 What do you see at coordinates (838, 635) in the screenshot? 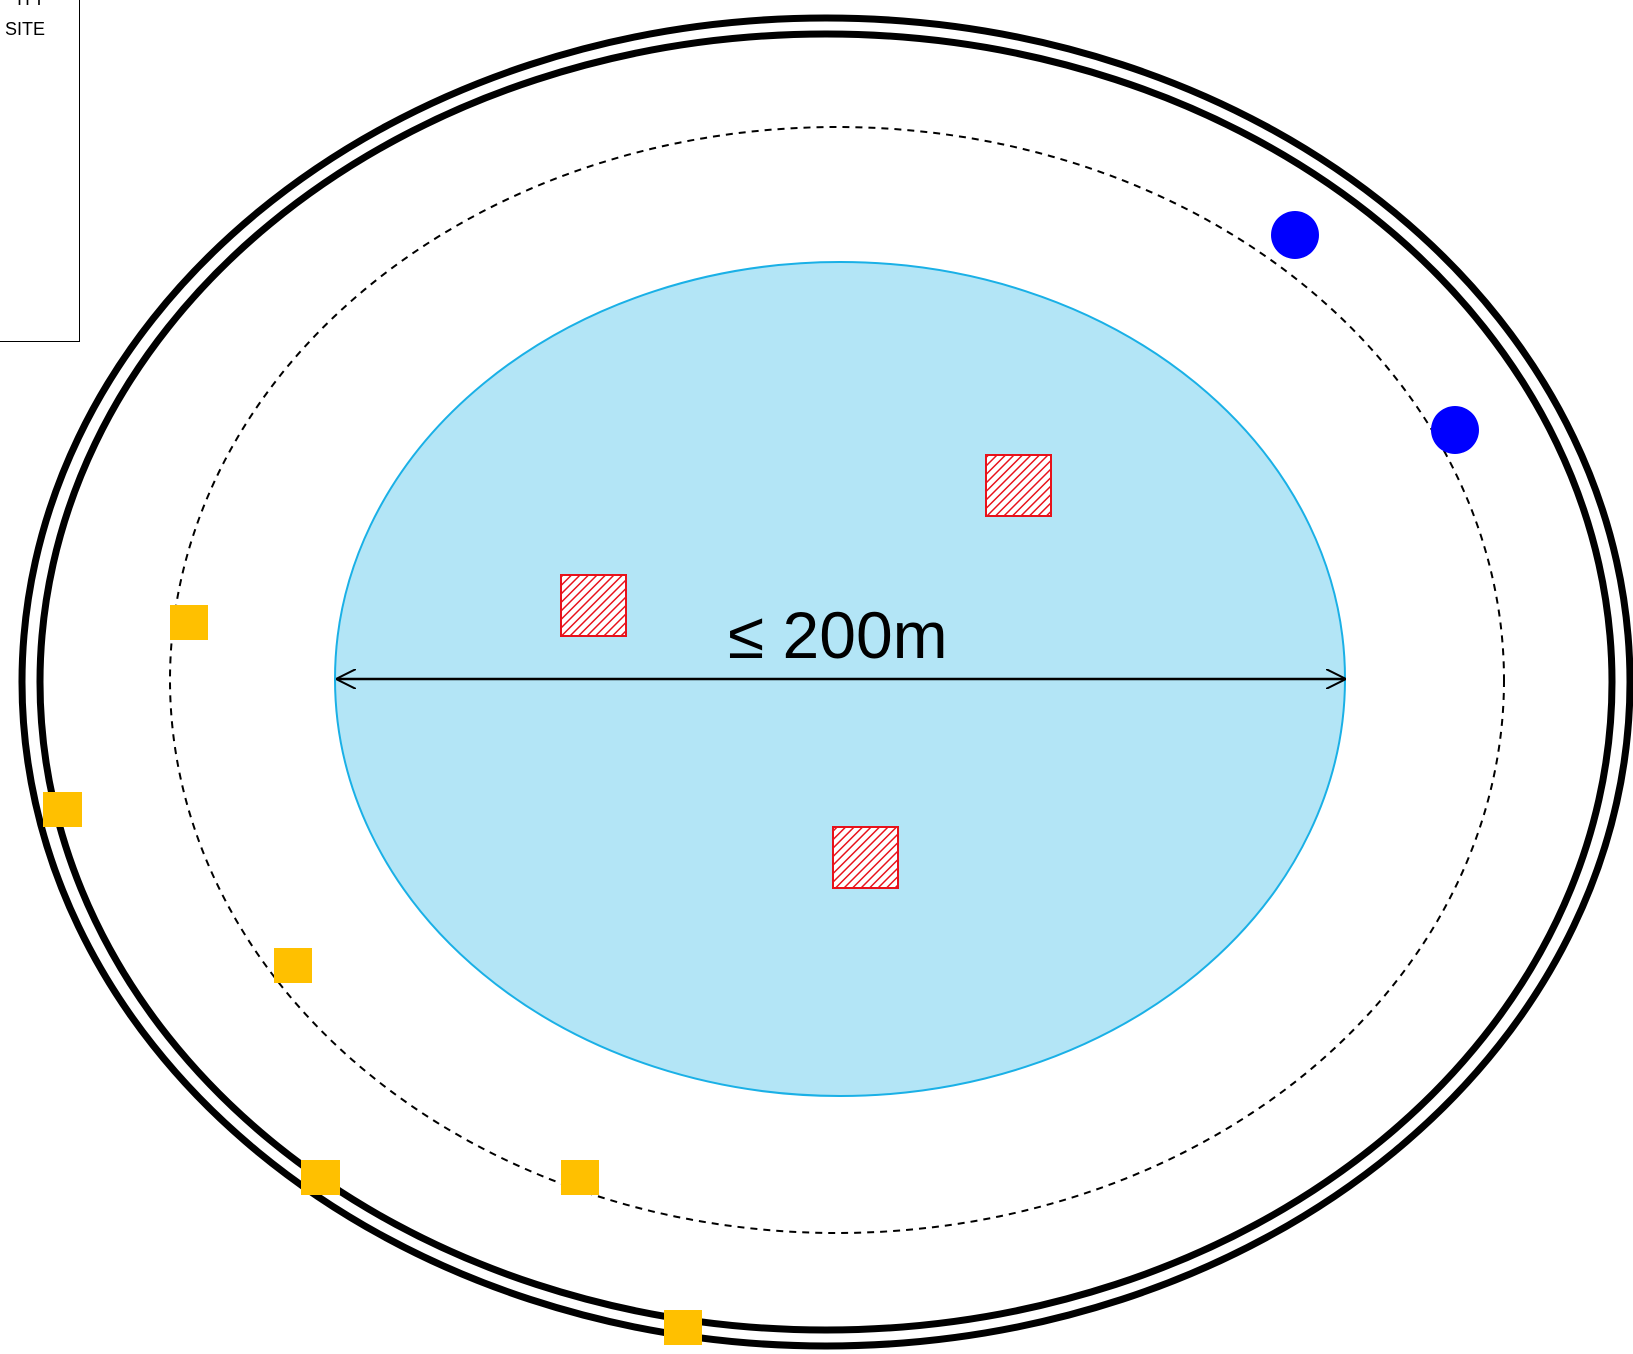
I see `scale-label: ≤ 200m` at bounding box center [838, 635].